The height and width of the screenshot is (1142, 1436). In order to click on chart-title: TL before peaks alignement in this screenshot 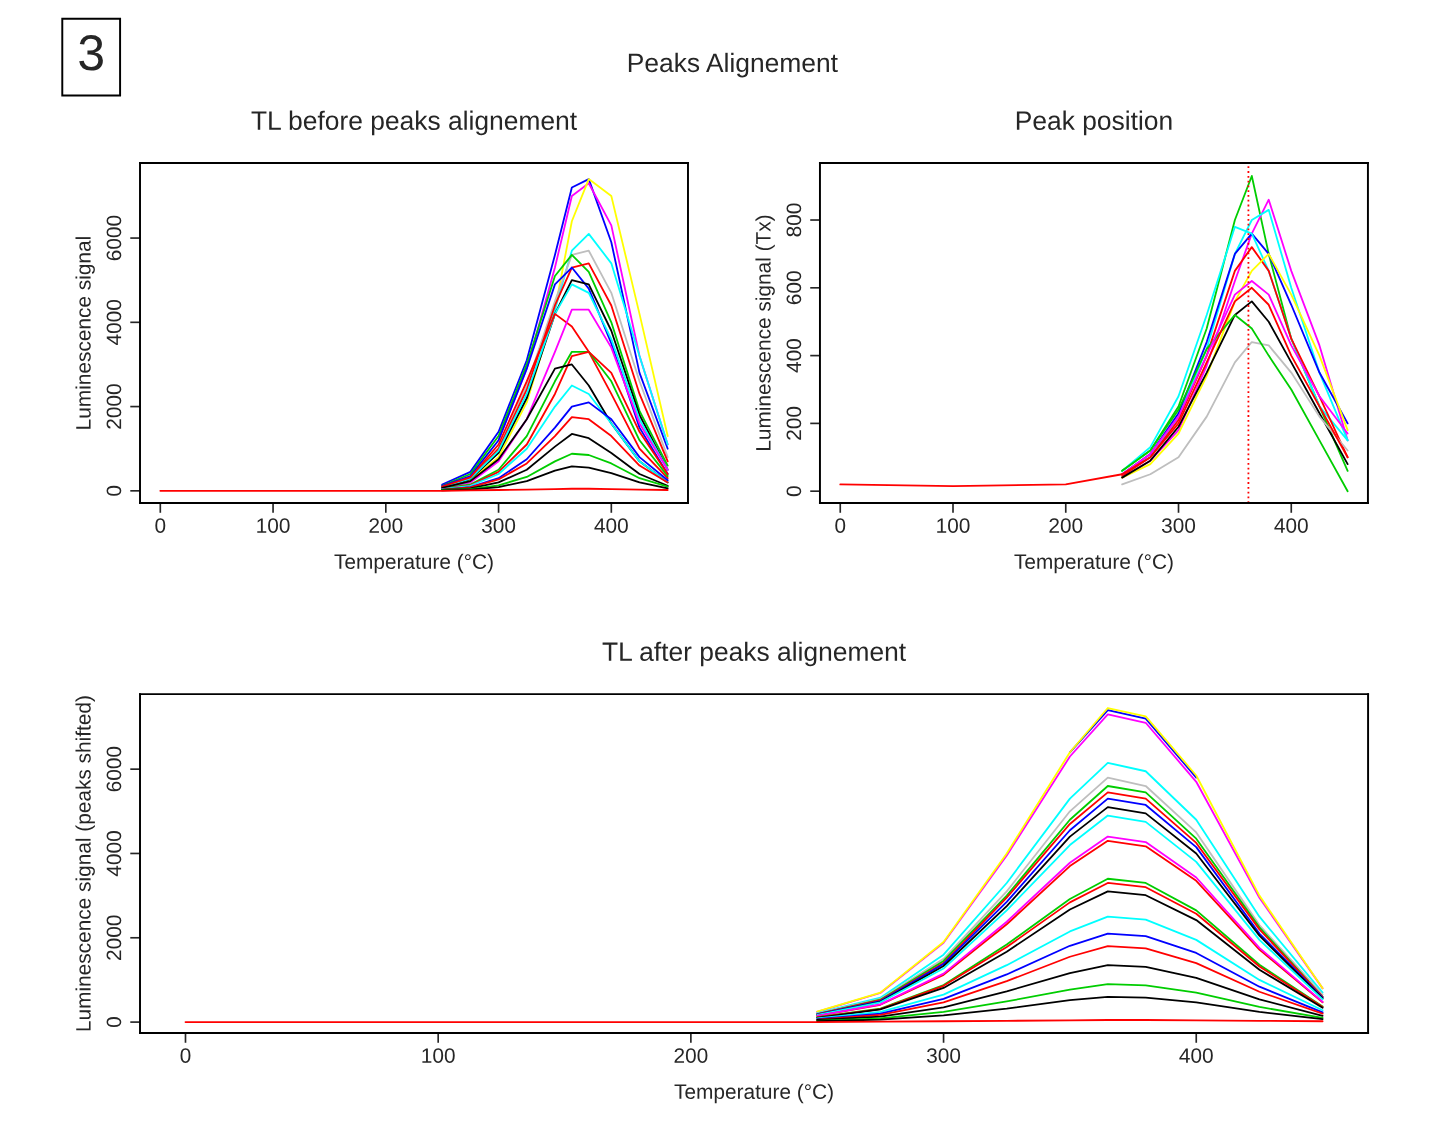, I will do `click(414, 123)`.